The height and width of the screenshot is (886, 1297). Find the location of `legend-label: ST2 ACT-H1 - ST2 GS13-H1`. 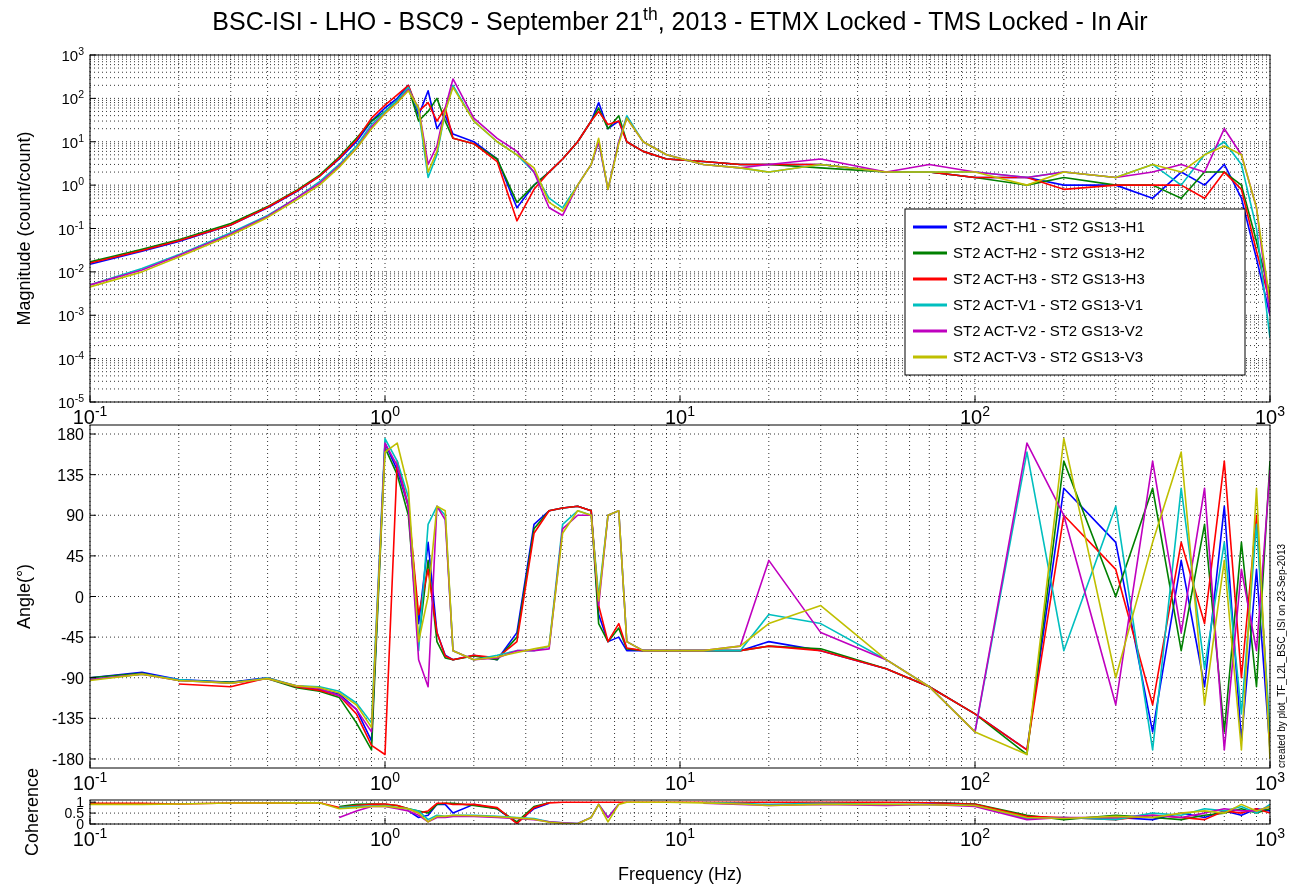

legend-label: ST2 ACT-H1 - ST2 GS13-H1 is located at coordinates (1049, 226).